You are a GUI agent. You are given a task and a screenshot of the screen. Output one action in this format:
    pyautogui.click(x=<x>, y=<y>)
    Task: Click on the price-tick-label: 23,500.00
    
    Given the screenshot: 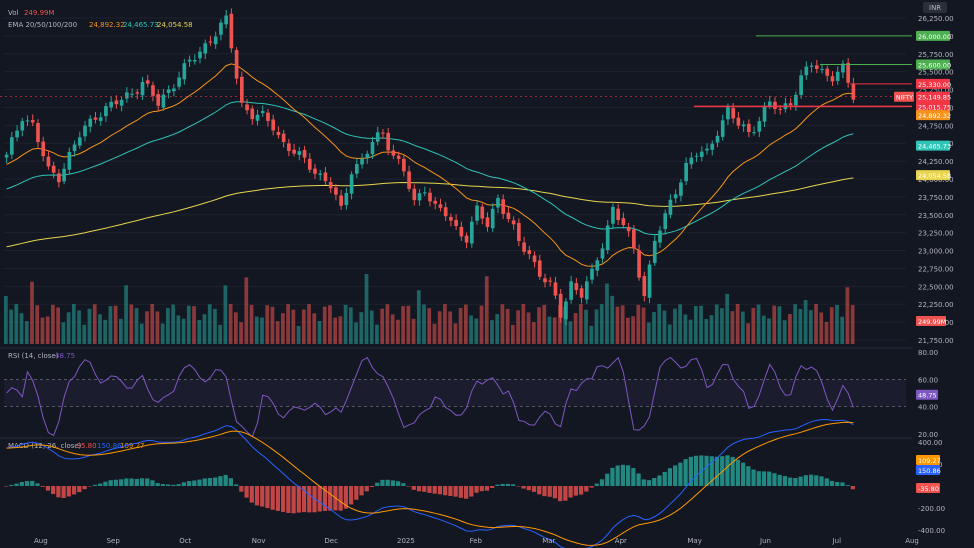 What is the action you would take?
    pyautogui.click(x=936, y=216)
    